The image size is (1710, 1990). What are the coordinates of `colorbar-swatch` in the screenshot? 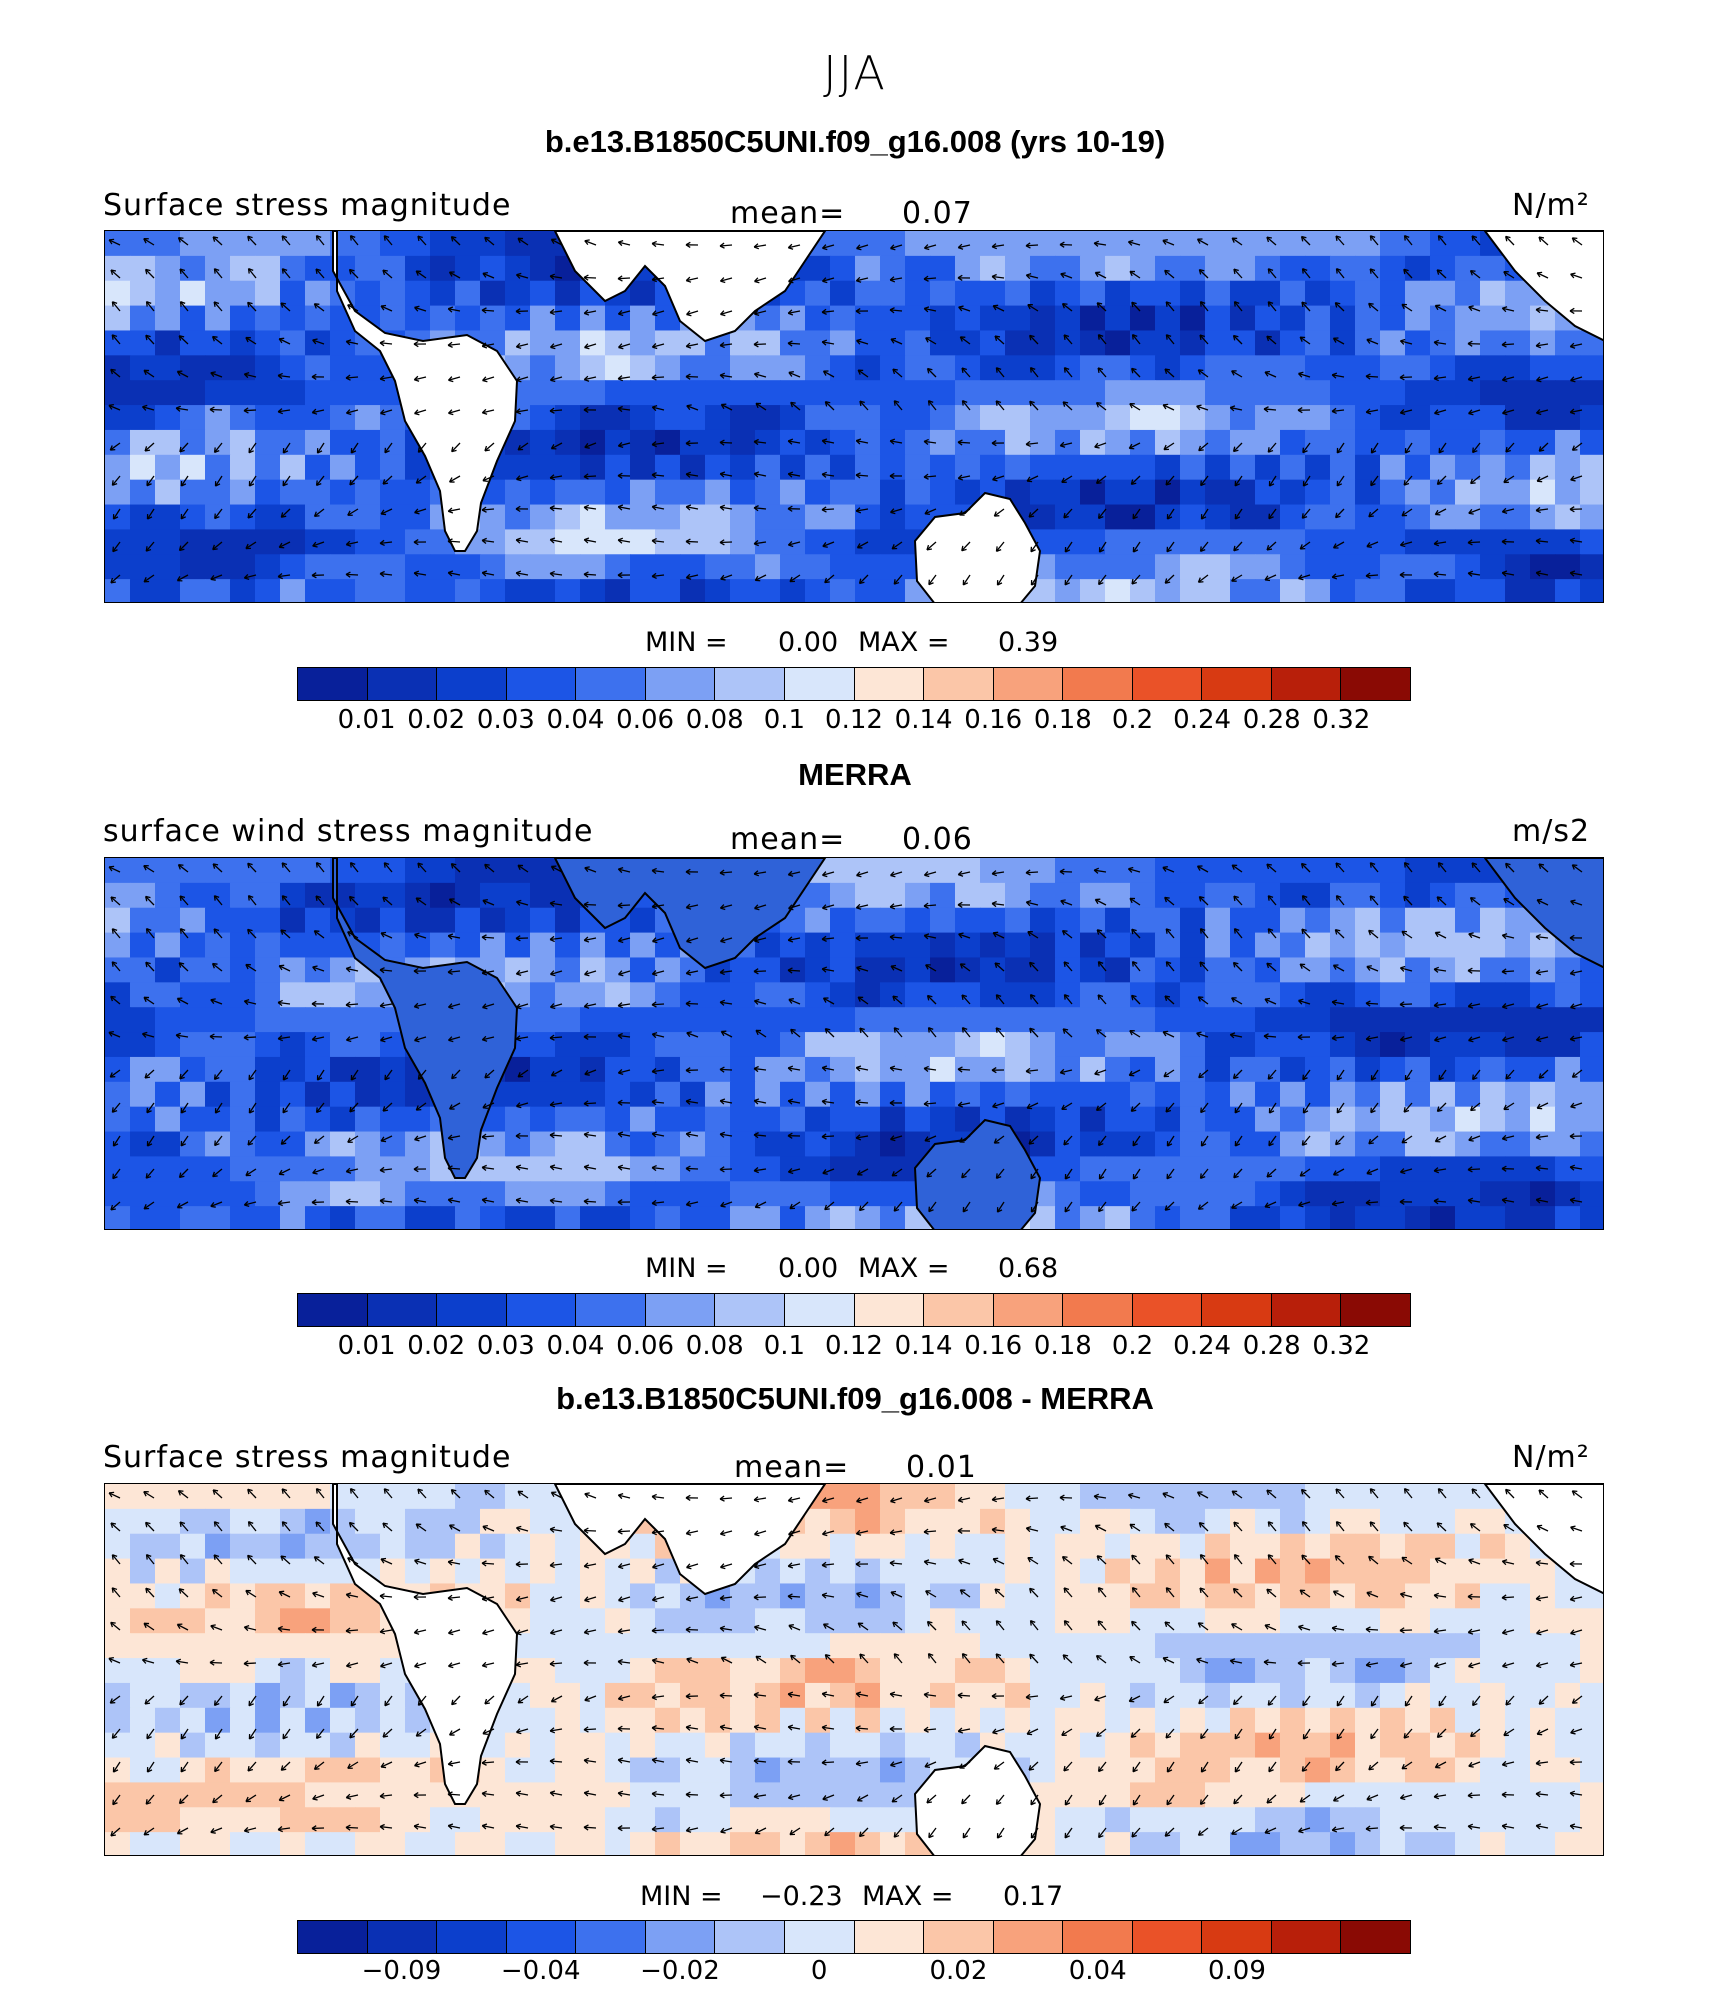 It's located at (890, 1310).